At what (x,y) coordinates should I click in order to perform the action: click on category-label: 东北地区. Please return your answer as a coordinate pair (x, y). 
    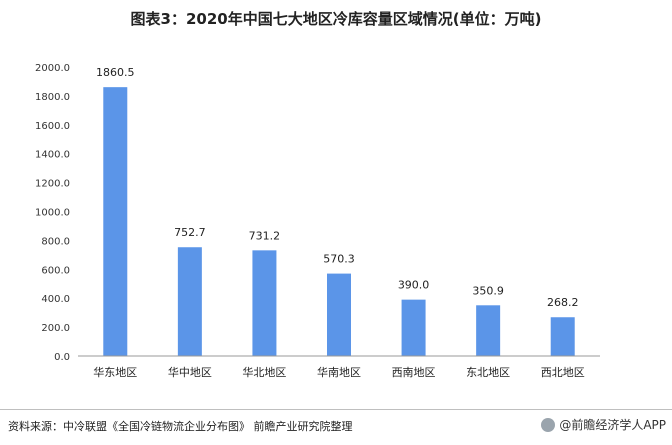
    Looking at the image, I should click on (488, 372).